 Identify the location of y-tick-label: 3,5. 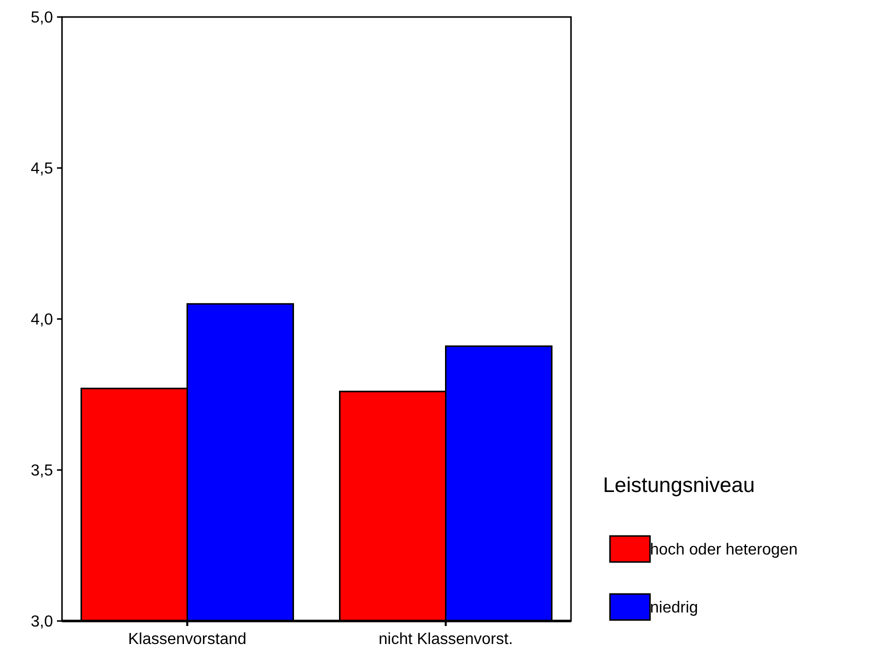
(42, 471).